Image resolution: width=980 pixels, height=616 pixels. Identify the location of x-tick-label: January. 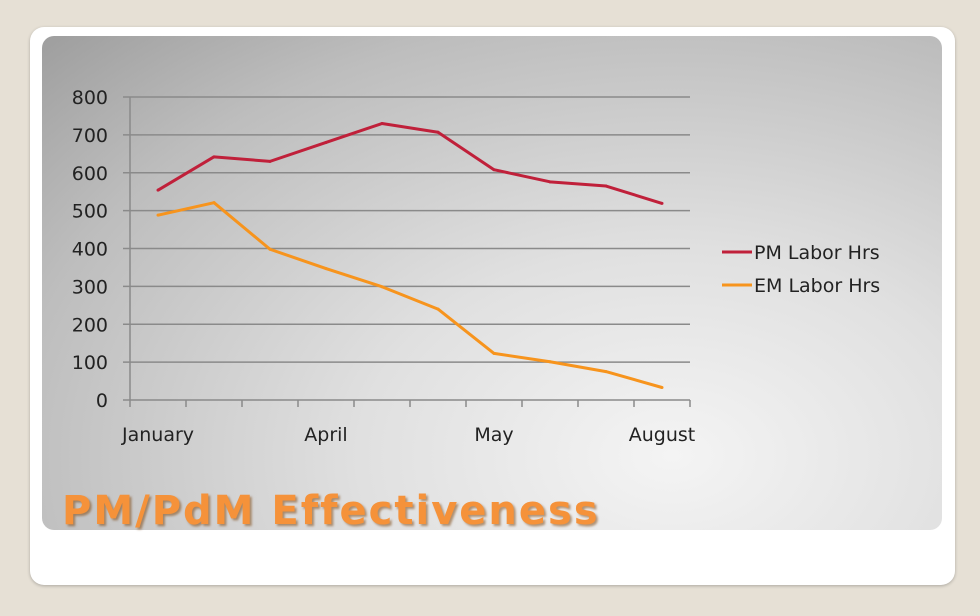
(157, 435).